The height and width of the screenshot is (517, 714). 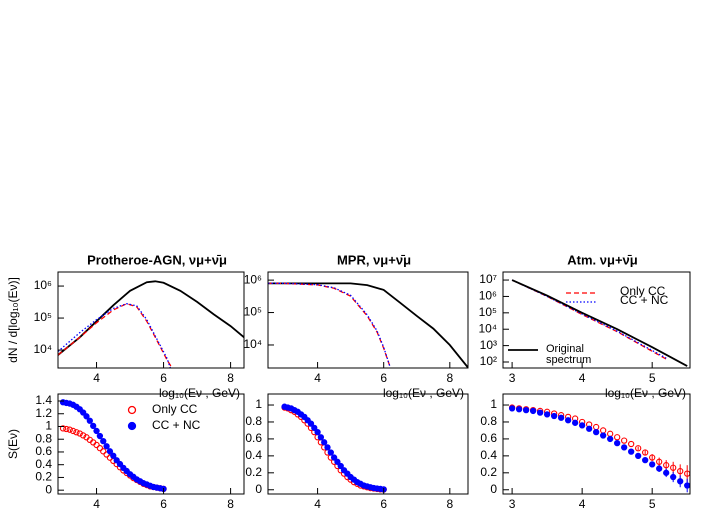 I want to click on legend-label: CC + NC, so click(x=176, y=425).